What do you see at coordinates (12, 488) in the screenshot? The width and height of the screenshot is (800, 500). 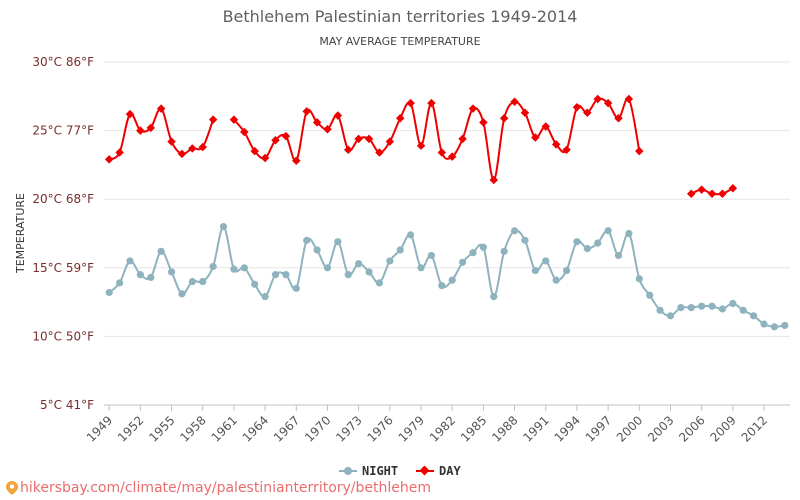 I see `location-pin-icon` at bounding box center [12, 488].